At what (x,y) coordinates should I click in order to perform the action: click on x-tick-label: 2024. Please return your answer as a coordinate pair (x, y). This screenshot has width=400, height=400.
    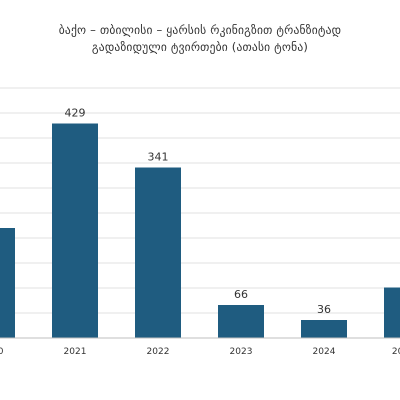
    Looking at the image, I should click on (324, 352).